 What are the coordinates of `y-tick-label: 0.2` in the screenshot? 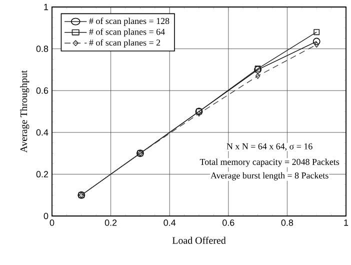 It's located at (42, 174).